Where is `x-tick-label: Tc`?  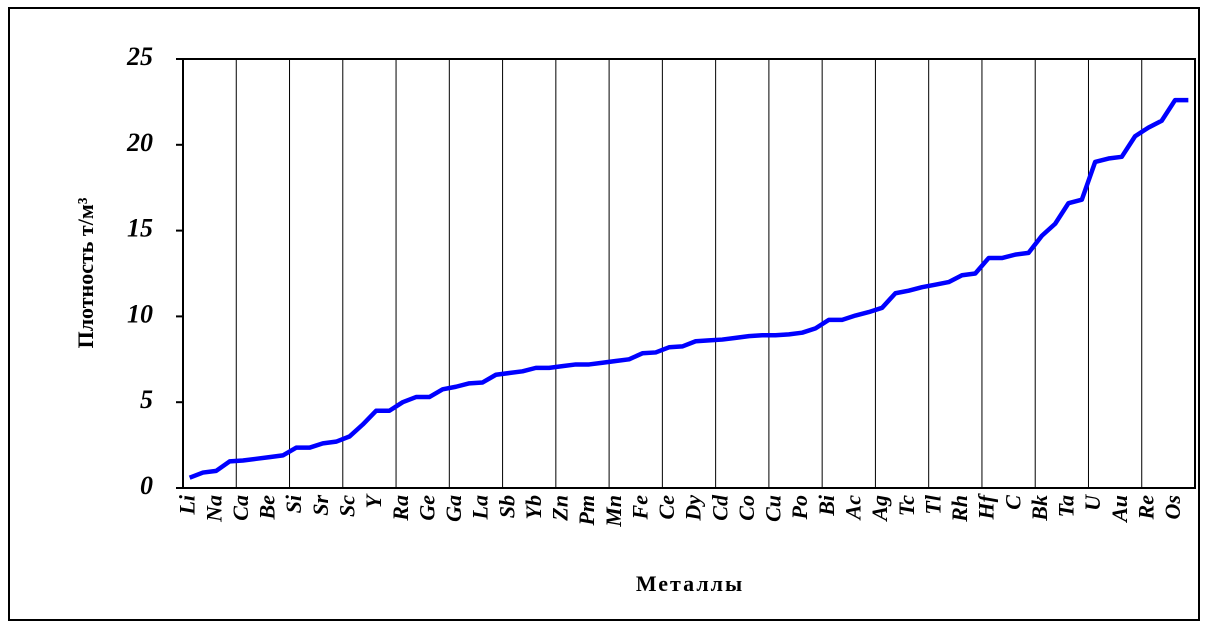 x-tick-label: Tc is located at coordinates (906, 505).